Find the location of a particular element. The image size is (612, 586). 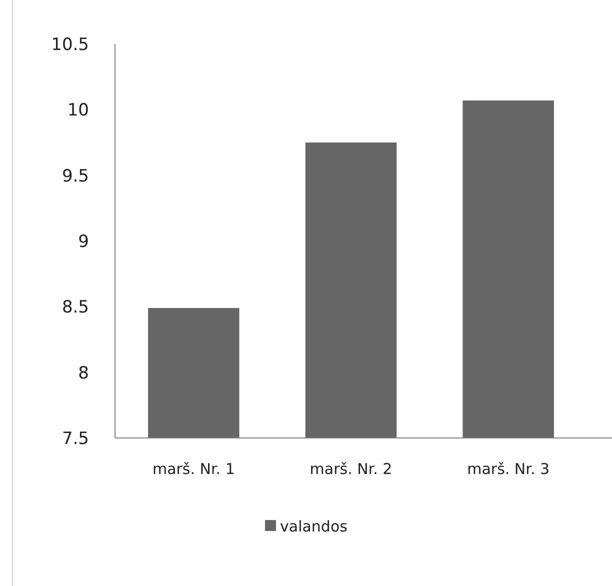

legend-label: valandos is located at coordinates (314, 526).